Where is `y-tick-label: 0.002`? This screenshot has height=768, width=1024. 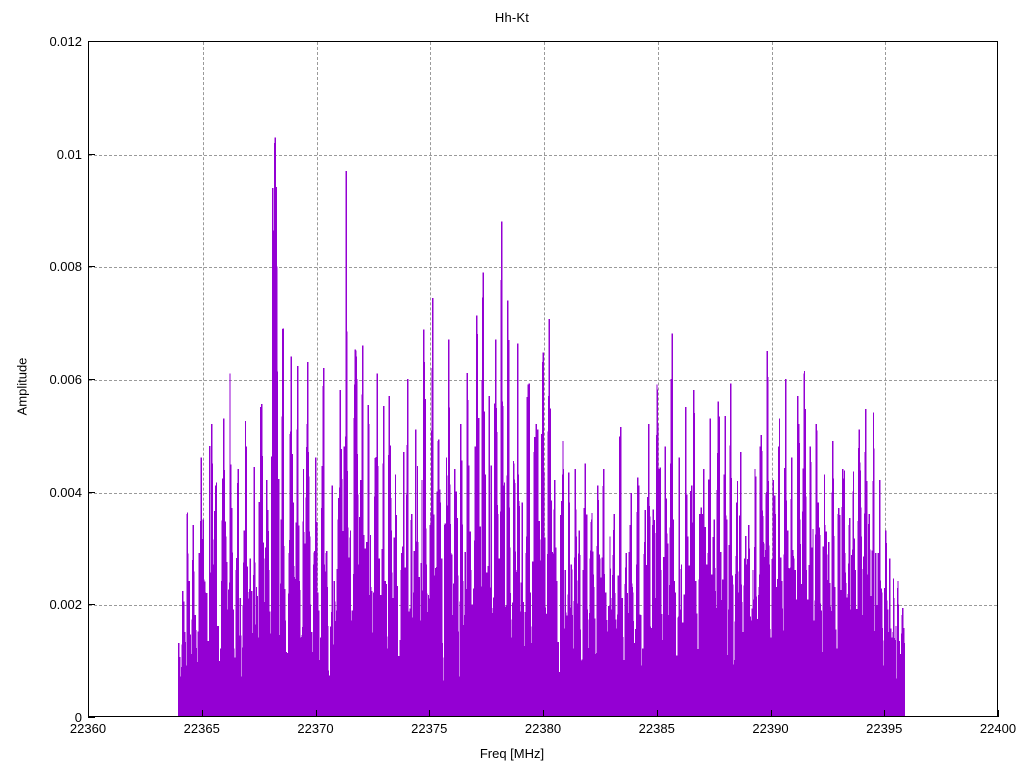
y-tick-label: 0.002 is located at coordinates (65, 605).